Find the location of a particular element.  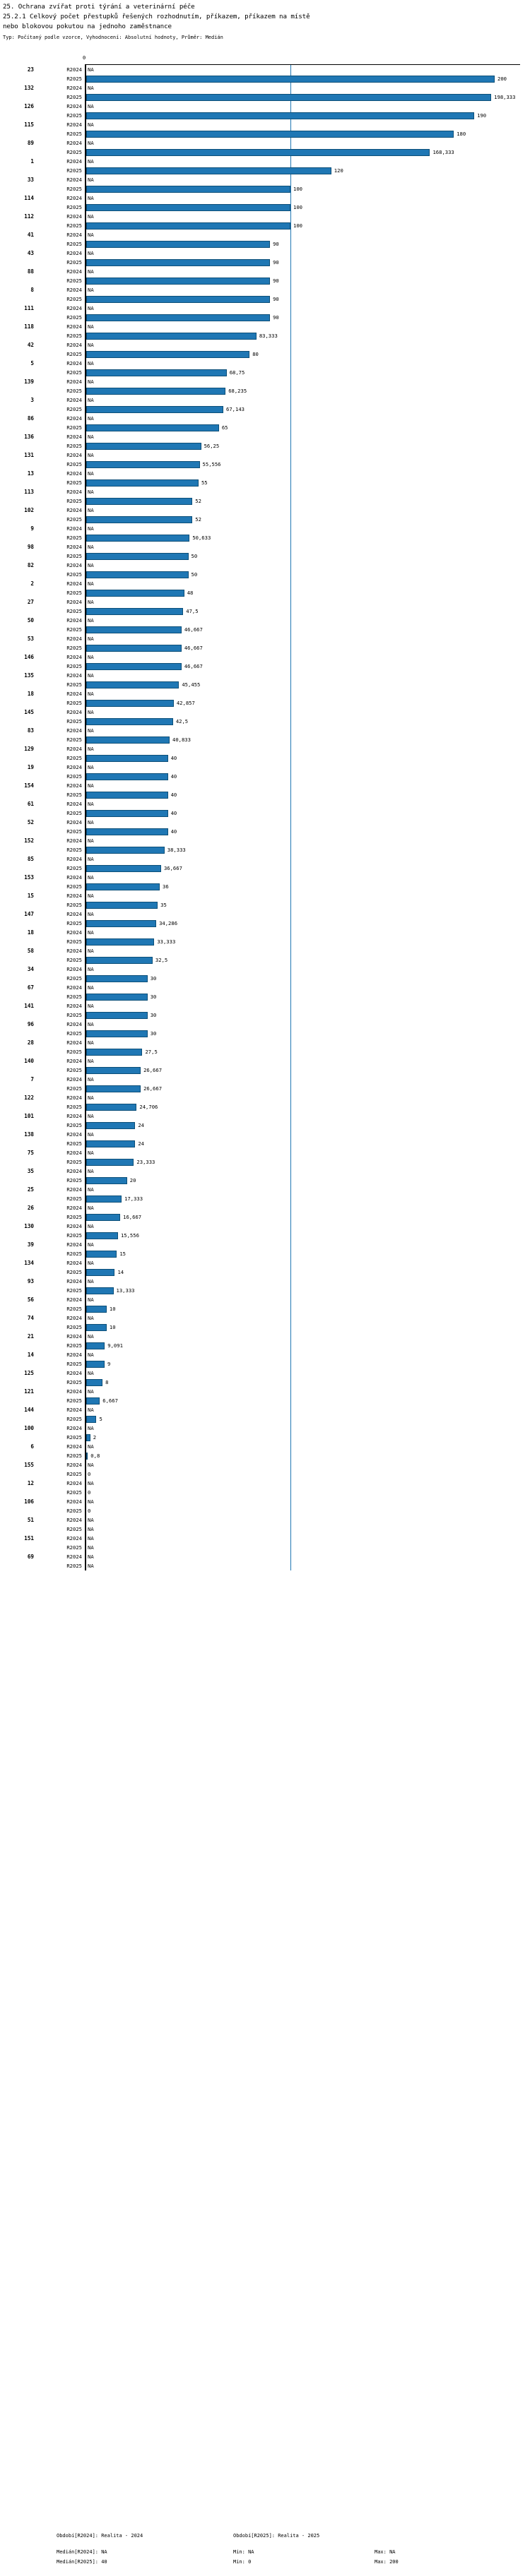

row-series-label: R2024 is located at coordinates (74, 1263).